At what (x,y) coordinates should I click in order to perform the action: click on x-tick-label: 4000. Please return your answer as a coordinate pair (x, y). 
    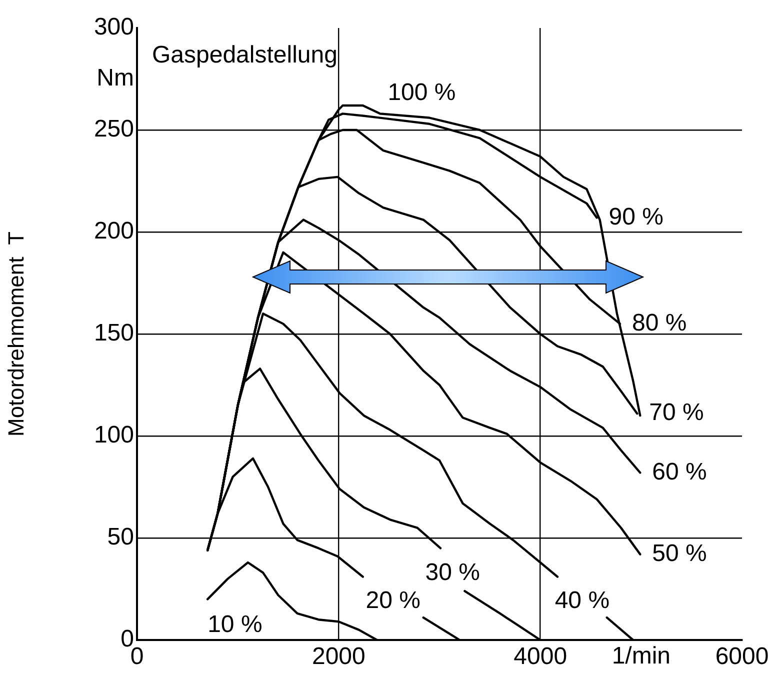
    Looking at the image, I should click on (541, 656).